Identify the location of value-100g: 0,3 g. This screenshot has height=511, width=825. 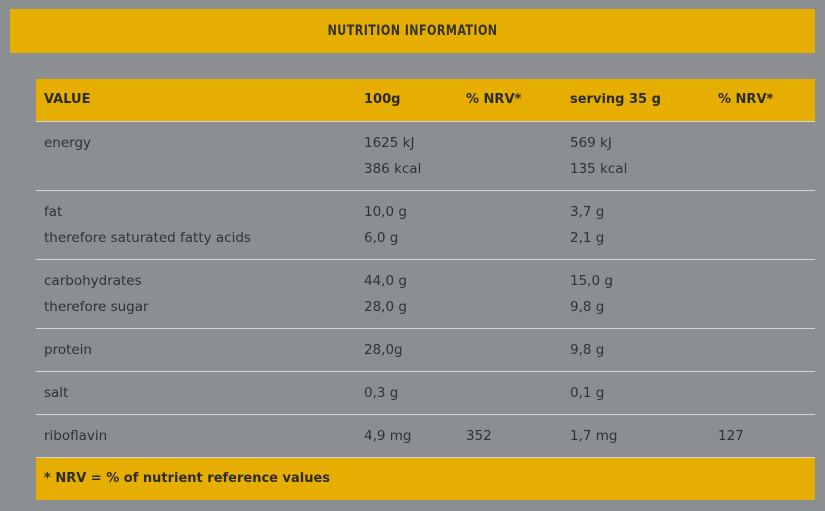
(381, 393).